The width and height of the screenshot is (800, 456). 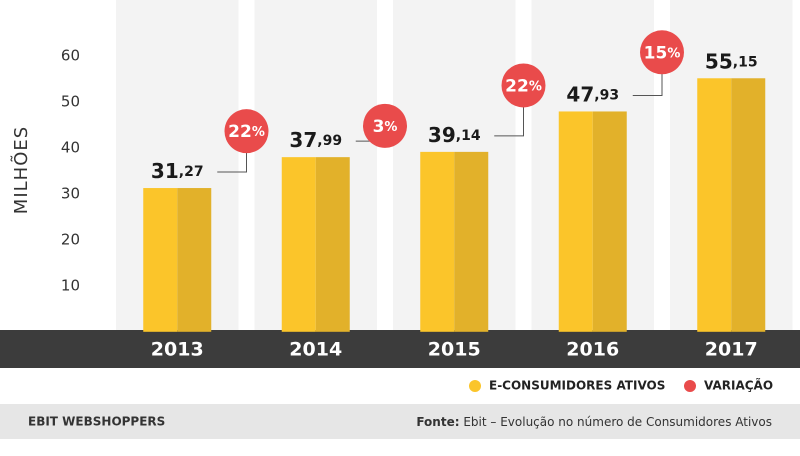 I want to click on x-tick-label: 2015, so click(x=454, y=350).